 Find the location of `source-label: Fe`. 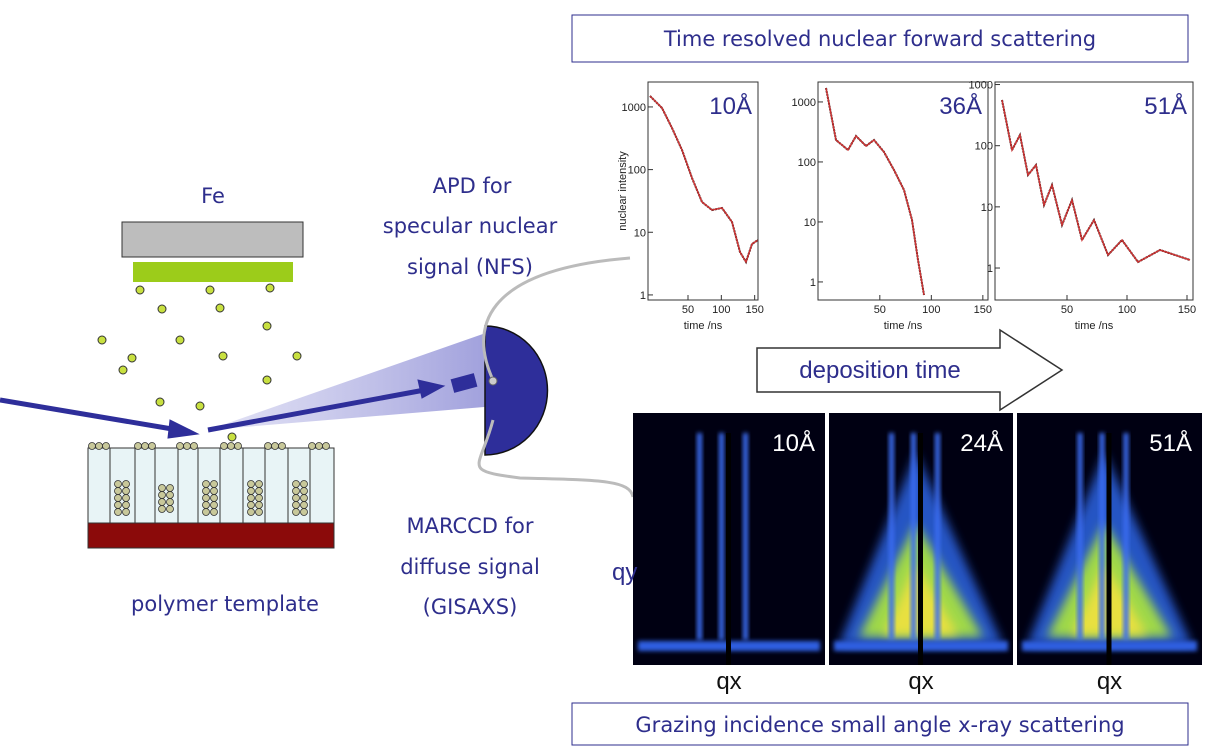

source-label: Fe is located at coordinates (213, 196).